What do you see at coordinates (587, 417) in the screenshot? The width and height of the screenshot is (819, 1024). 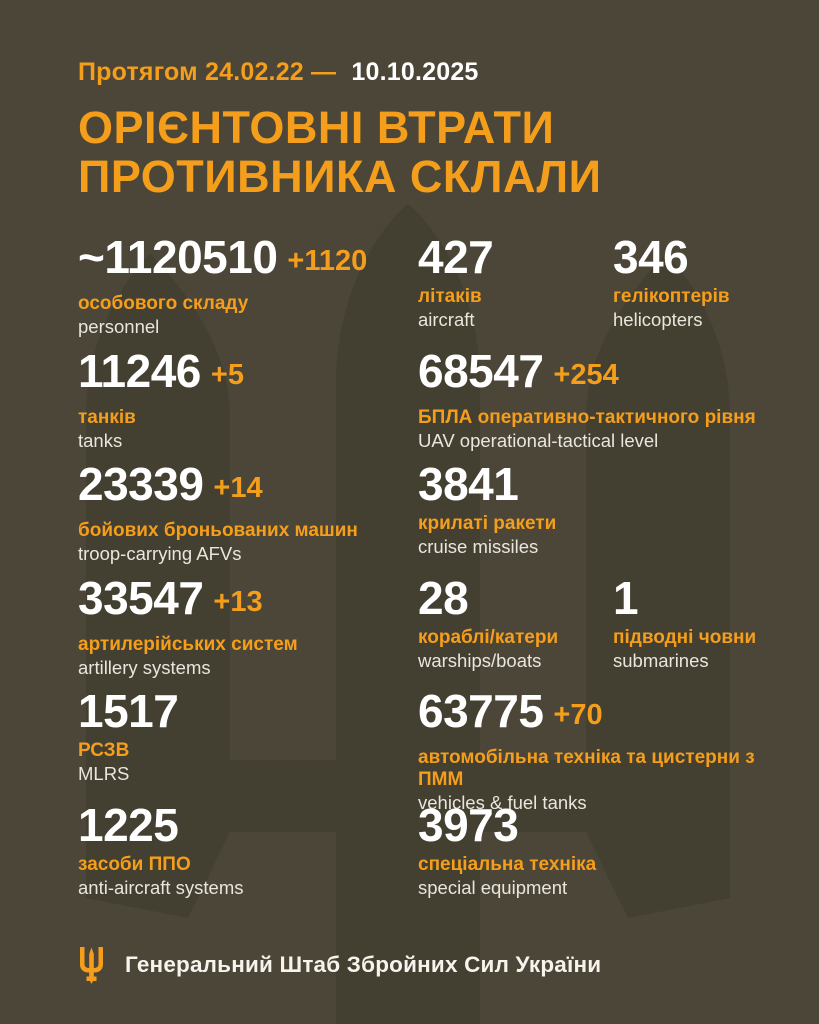 I see `stat-label-uk: БПЛА оперативно-тактичного рівня` at bounding box center [587, 417].